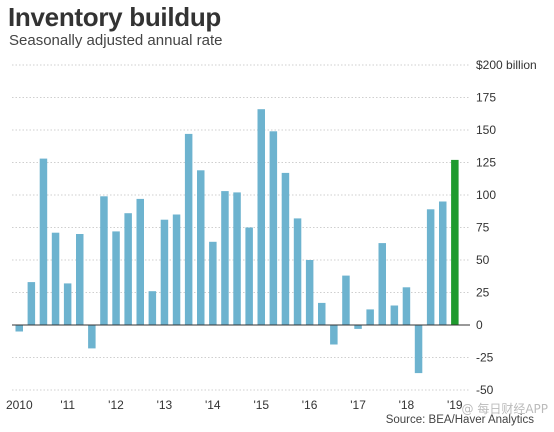 The height and width of the screenshot is (432, 554). I want to click on watermark: @ 每日财经APP, so click(505, 409).